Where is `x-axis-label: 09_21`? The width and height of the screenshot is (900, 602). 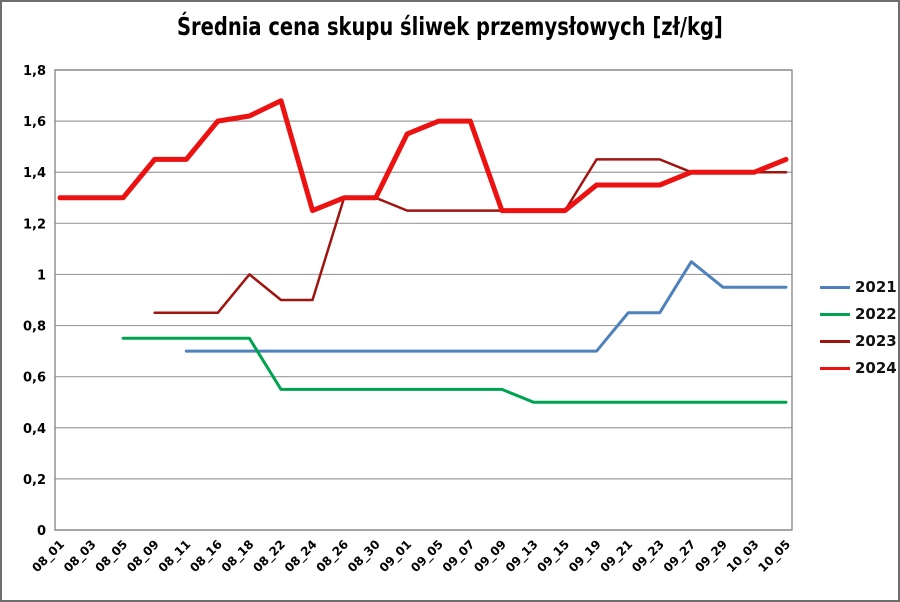
x-axis-label: 09_21 is located at coordinates (617, 556).